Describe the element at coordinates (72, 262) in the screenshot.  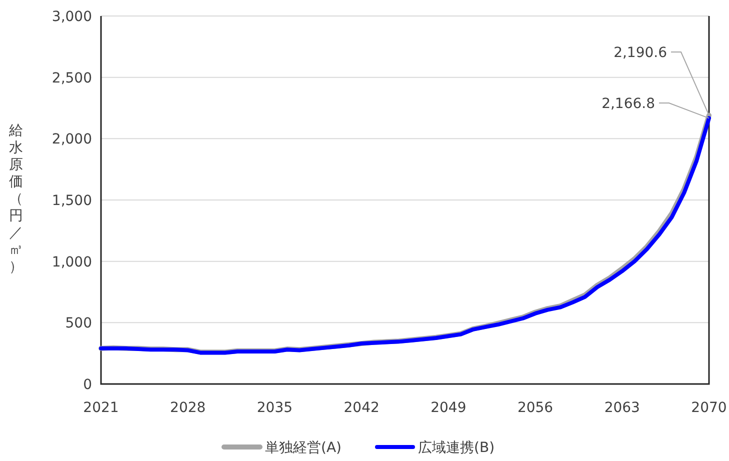
I see `y-tick-label: 1,000` at that location.